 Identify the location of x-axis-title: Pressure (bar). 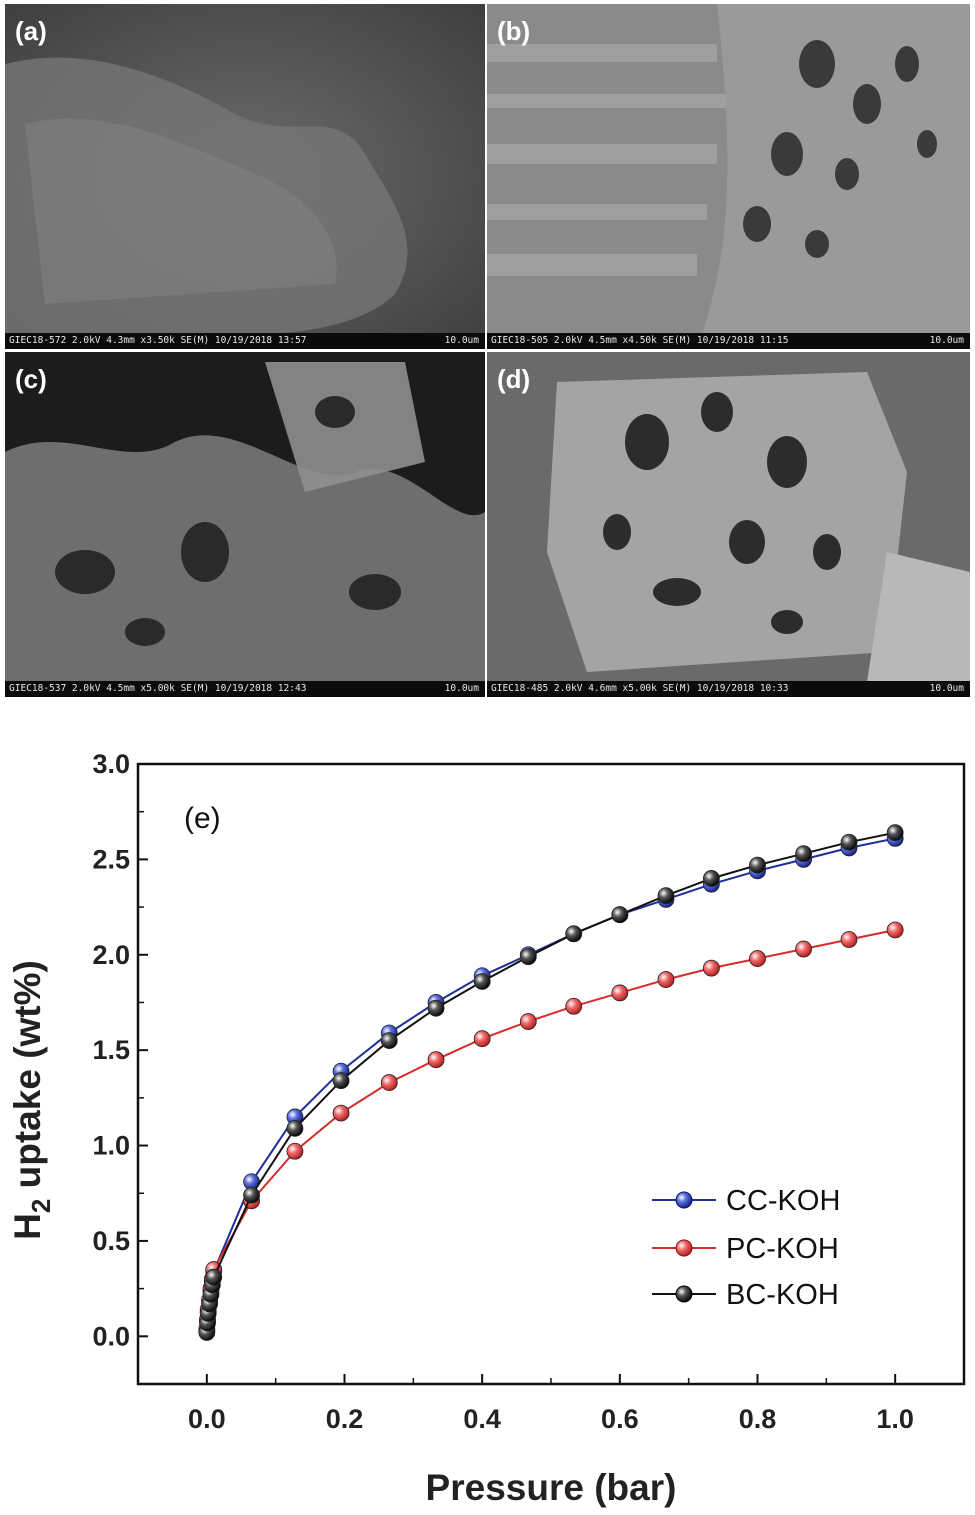
(551, 1487).